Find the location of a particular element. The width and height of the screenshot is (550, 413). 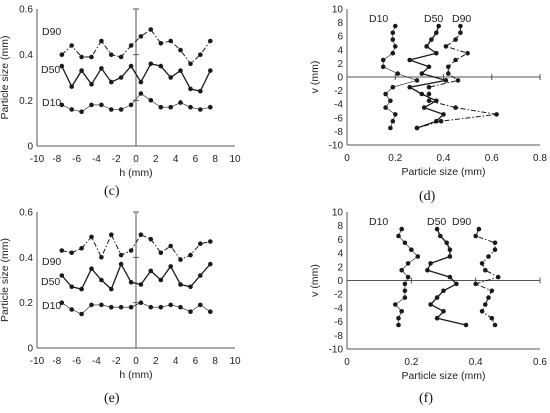

series-label-d90: D90 is located at coordinates (51, 262).